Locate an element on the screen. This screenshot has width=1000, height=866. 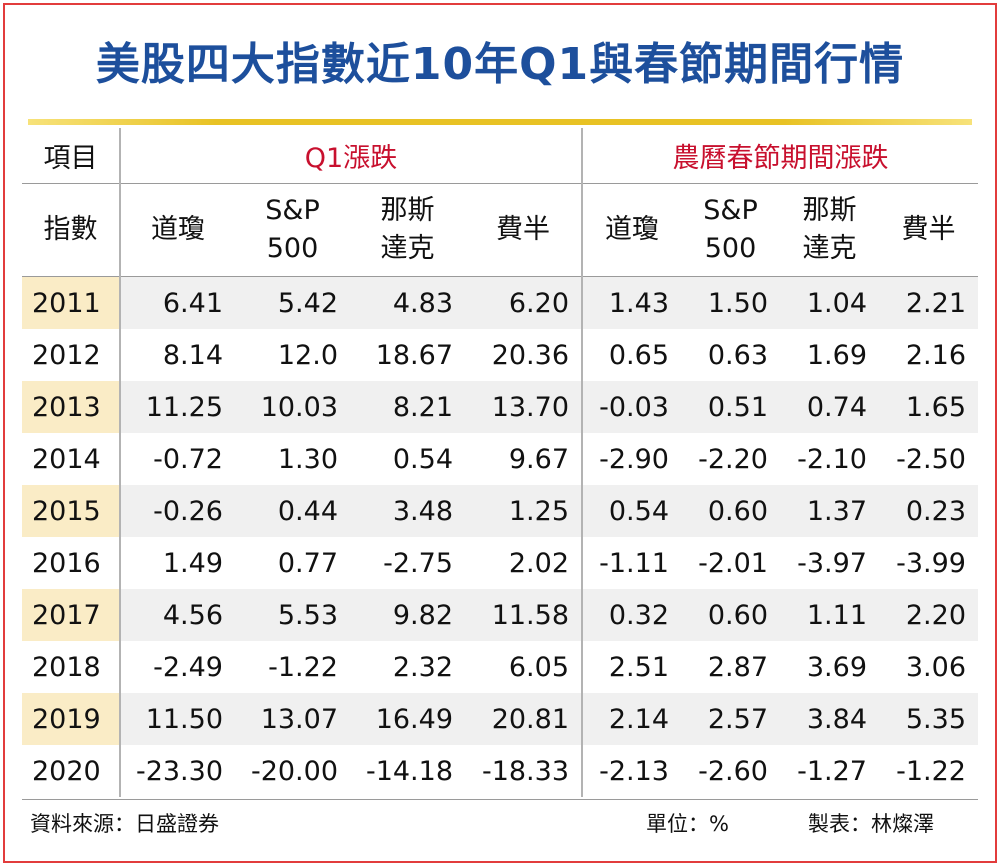
year-cell: 2019 is located at coordinates (71, 719).